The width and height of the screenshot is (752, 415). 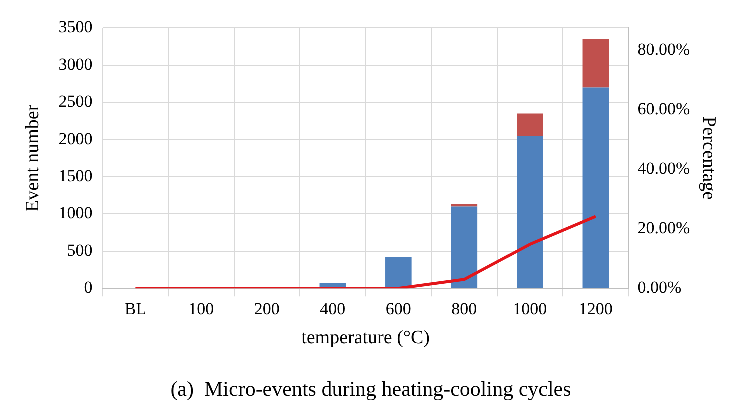 I want to click on y-tick-label: 3000, so click(x=75, y=64).